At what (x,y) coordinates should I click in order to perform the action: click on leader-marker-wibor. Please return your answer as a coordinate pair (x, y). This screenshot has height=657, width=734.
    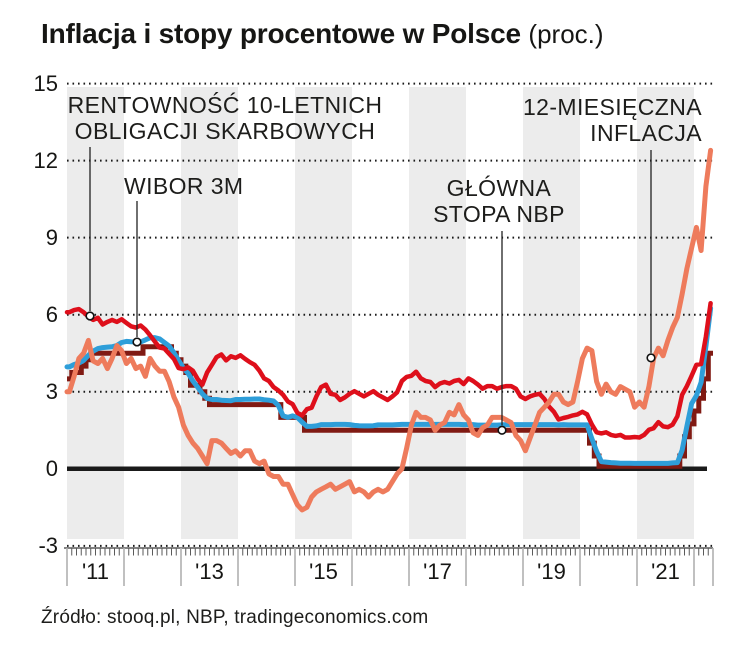
    Looking at the image, I should click on (137, 342).